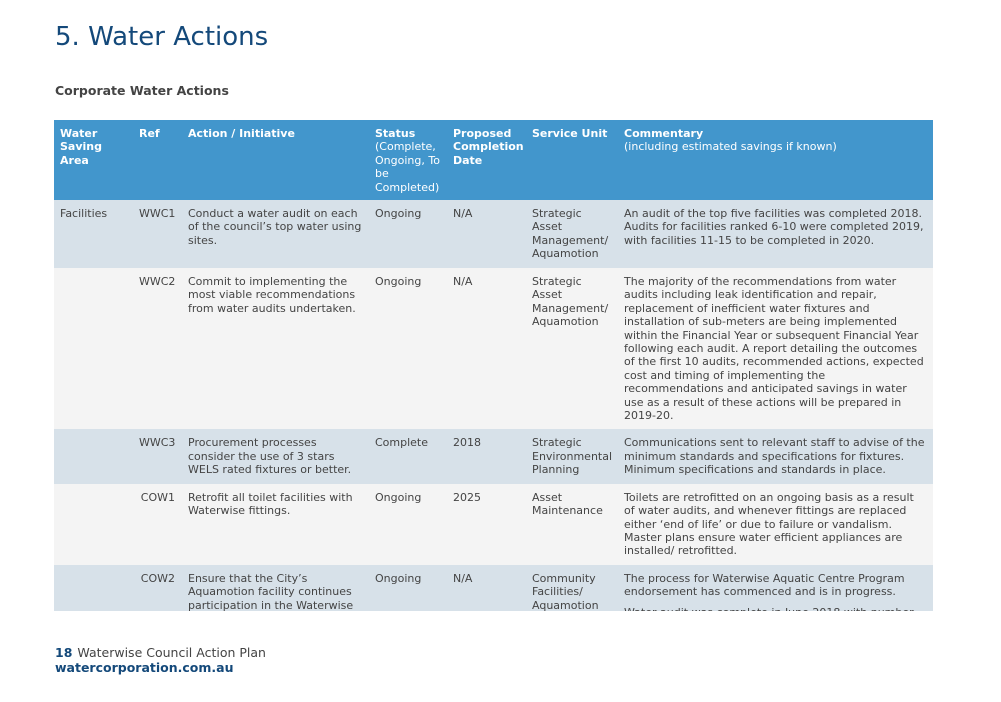 The width and height of the screenshot is (1001, 702). Describe the element at coordinates (488, 147) in the screenshot. I see `header-label: Proposed Completion Date` at that location.